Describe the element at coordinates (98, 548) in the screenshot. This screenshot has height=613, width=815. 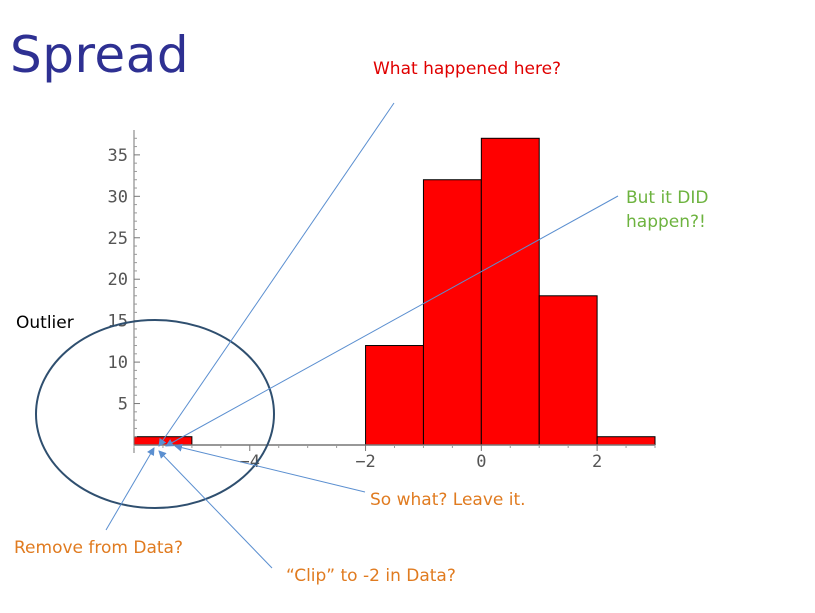
I see `annotation-remove: Remove from Data?` at that location.